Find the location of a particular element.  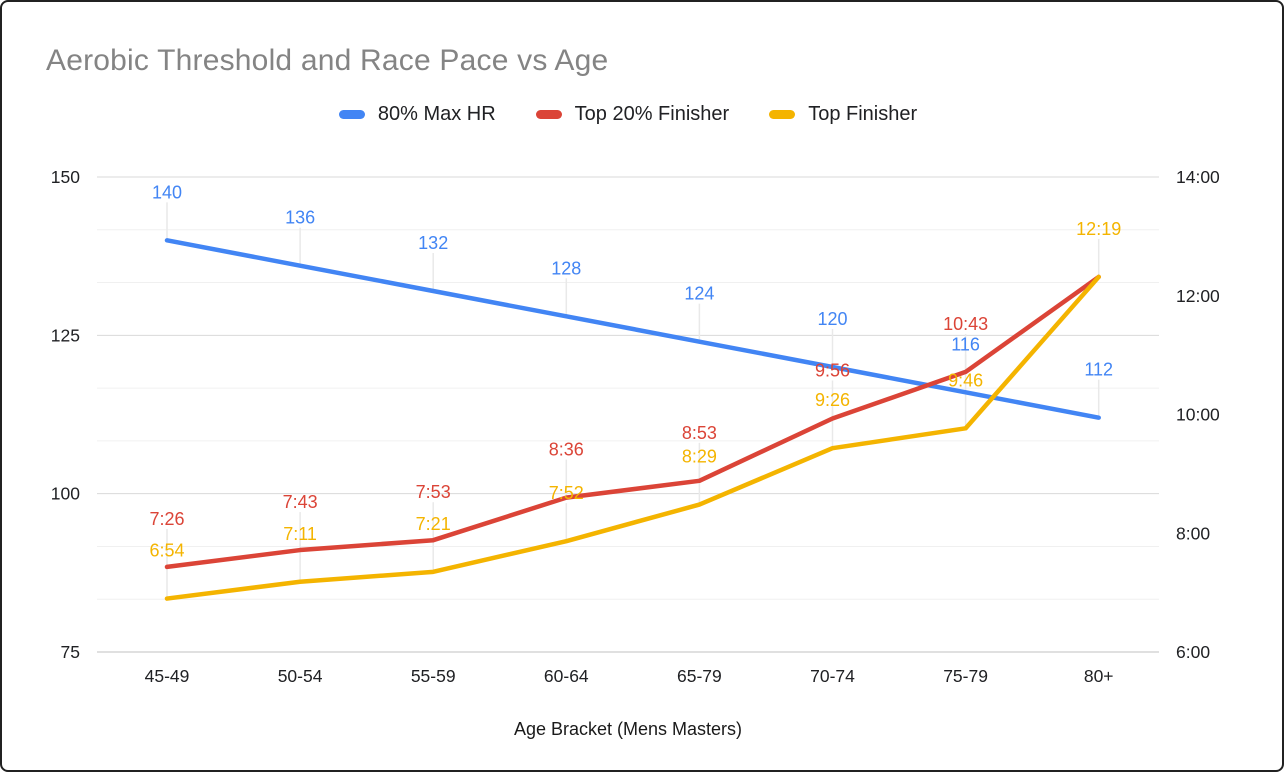

legend-label-top-20-finisher: Top 20% Finisher is located at coordinates (652, 114).